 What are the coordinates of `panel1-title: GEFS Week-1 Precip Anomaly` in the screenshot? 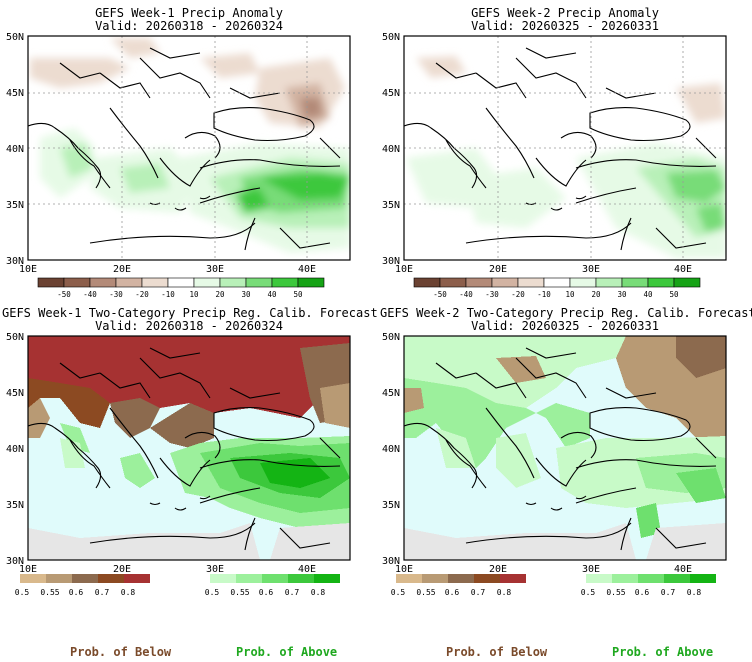 It's located at (189, 13).